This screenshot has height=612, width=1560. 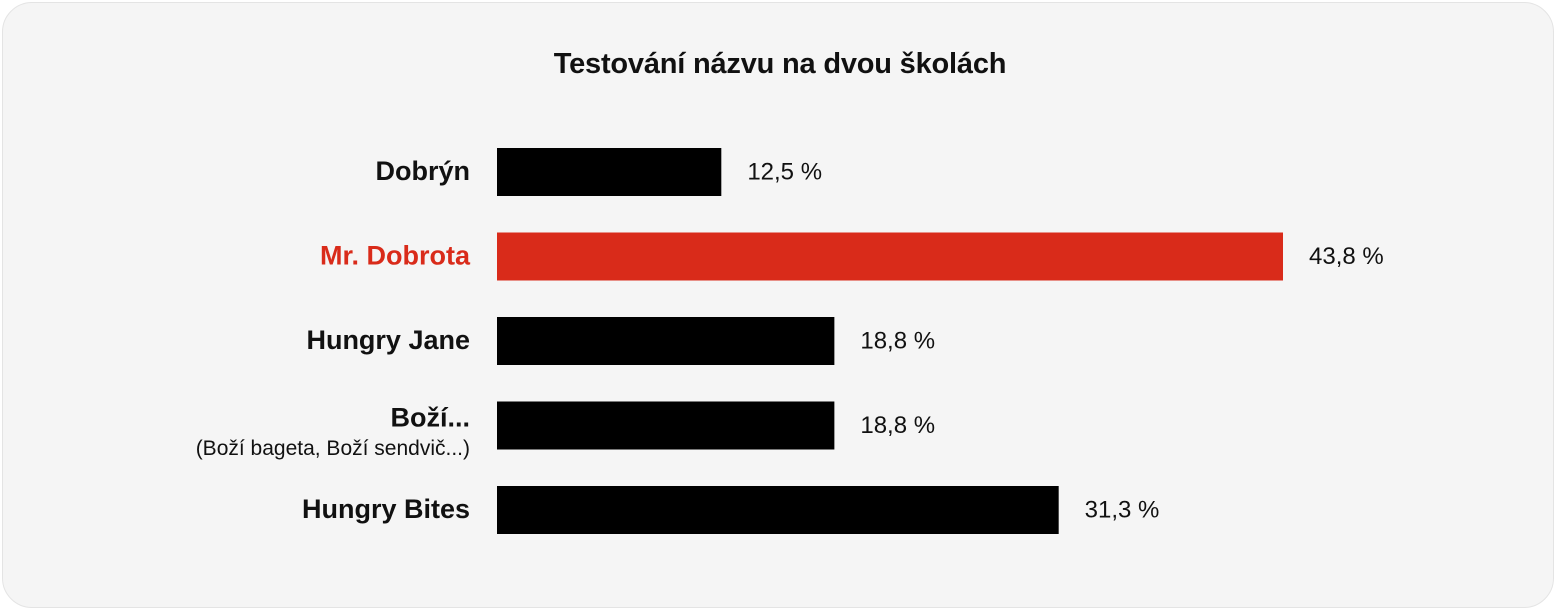 I want to click on value-label: 31,3 %, so click(x=1122, y=509).